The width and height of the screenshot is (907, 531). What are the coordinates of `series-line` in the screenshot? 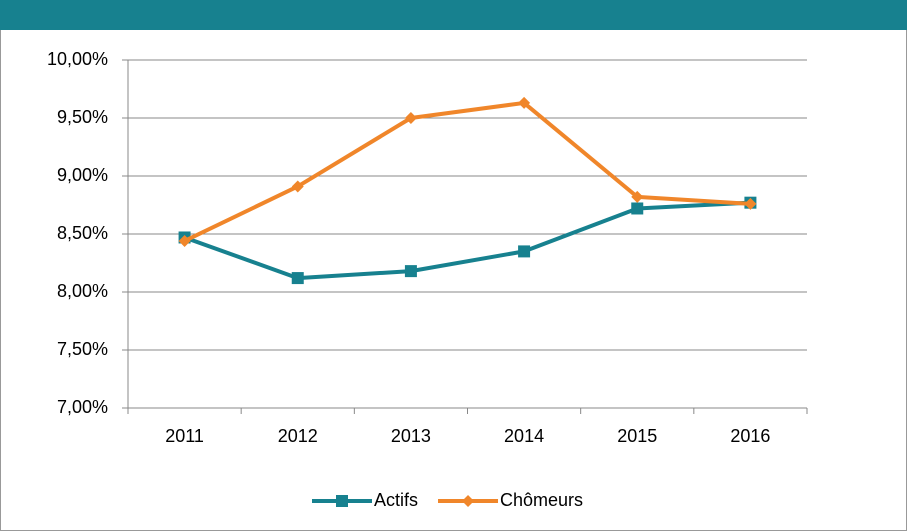 It's located at (467, 240).